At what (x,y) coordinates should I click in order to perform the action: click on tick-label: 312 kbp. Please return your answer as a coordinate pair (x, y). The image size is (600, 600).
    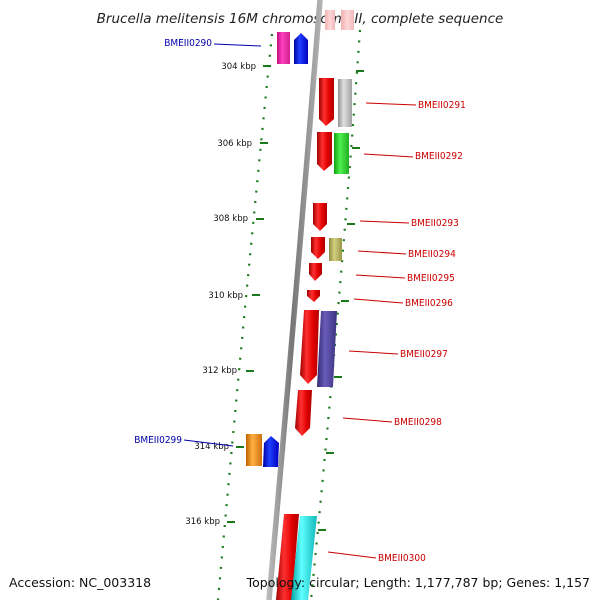
    Looking at the image, I should click on (219, 371).